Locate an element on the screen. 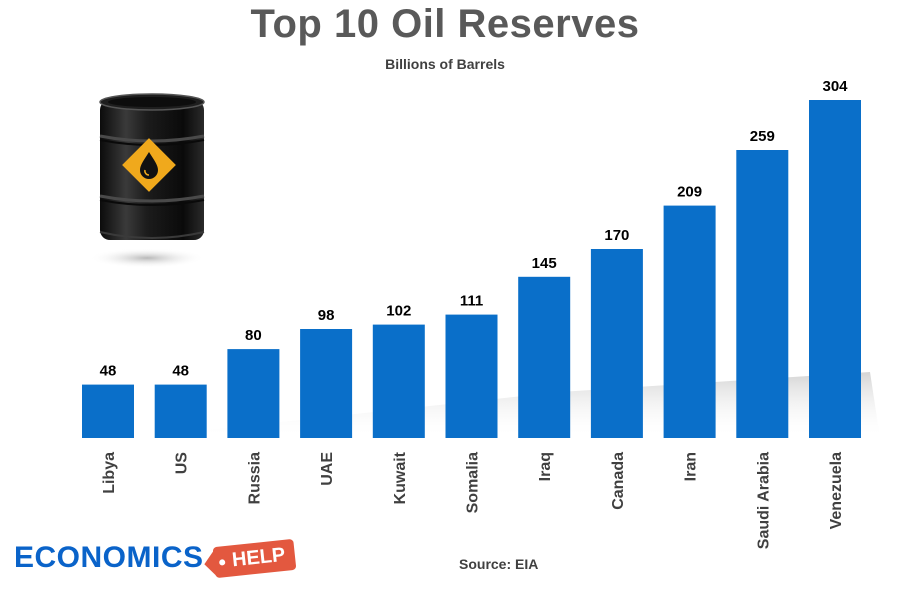  bar-uae is located at coordinates (326, 383).